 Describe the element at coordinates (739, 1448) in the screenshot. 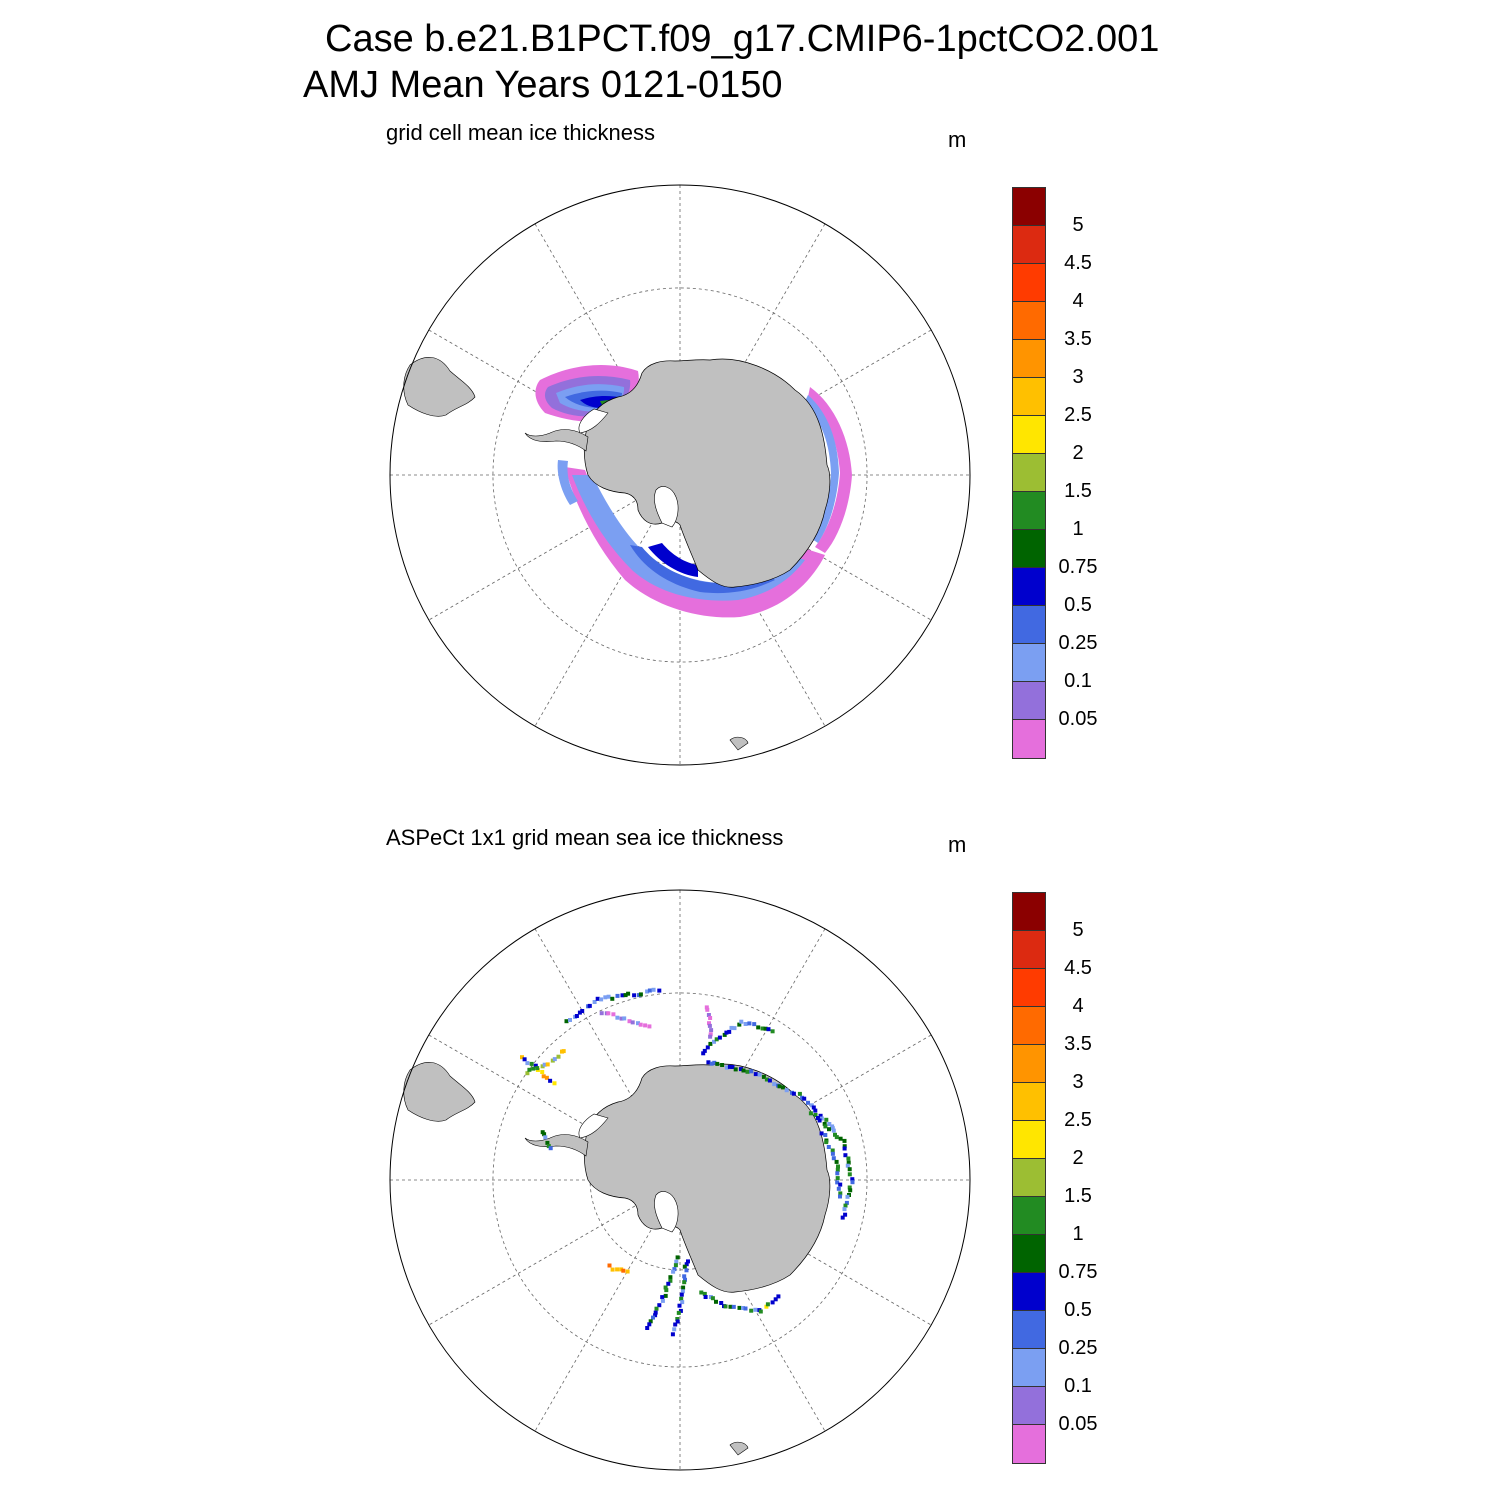

I see `new-zealand-landmass` at that location.